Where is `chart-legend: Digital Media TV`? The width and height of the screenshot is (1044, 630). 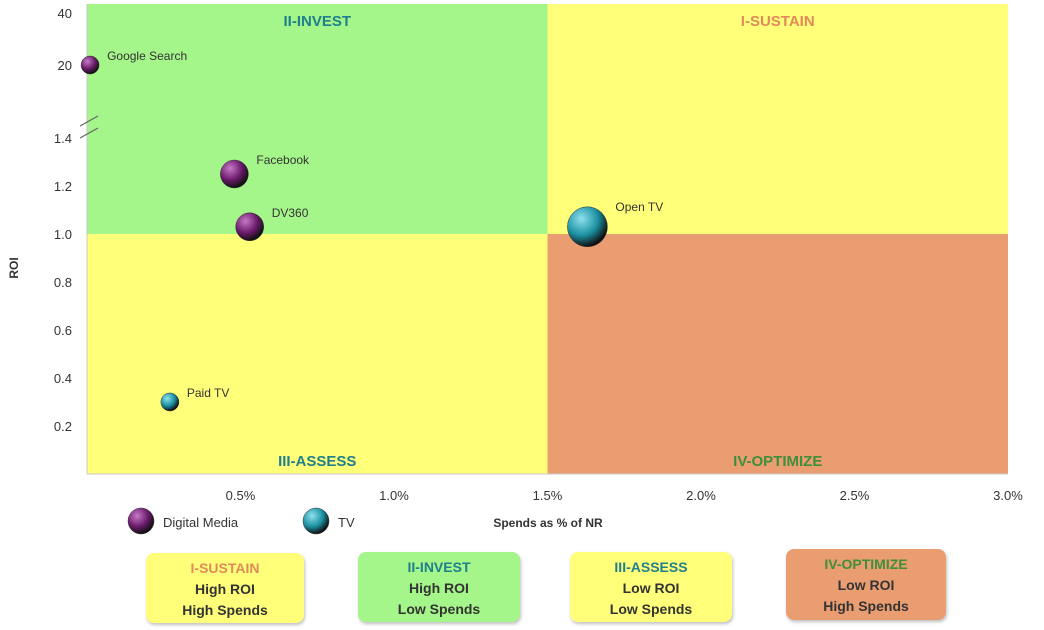 chart-legend: Digital Media TV is located at coordinates (241, 521).